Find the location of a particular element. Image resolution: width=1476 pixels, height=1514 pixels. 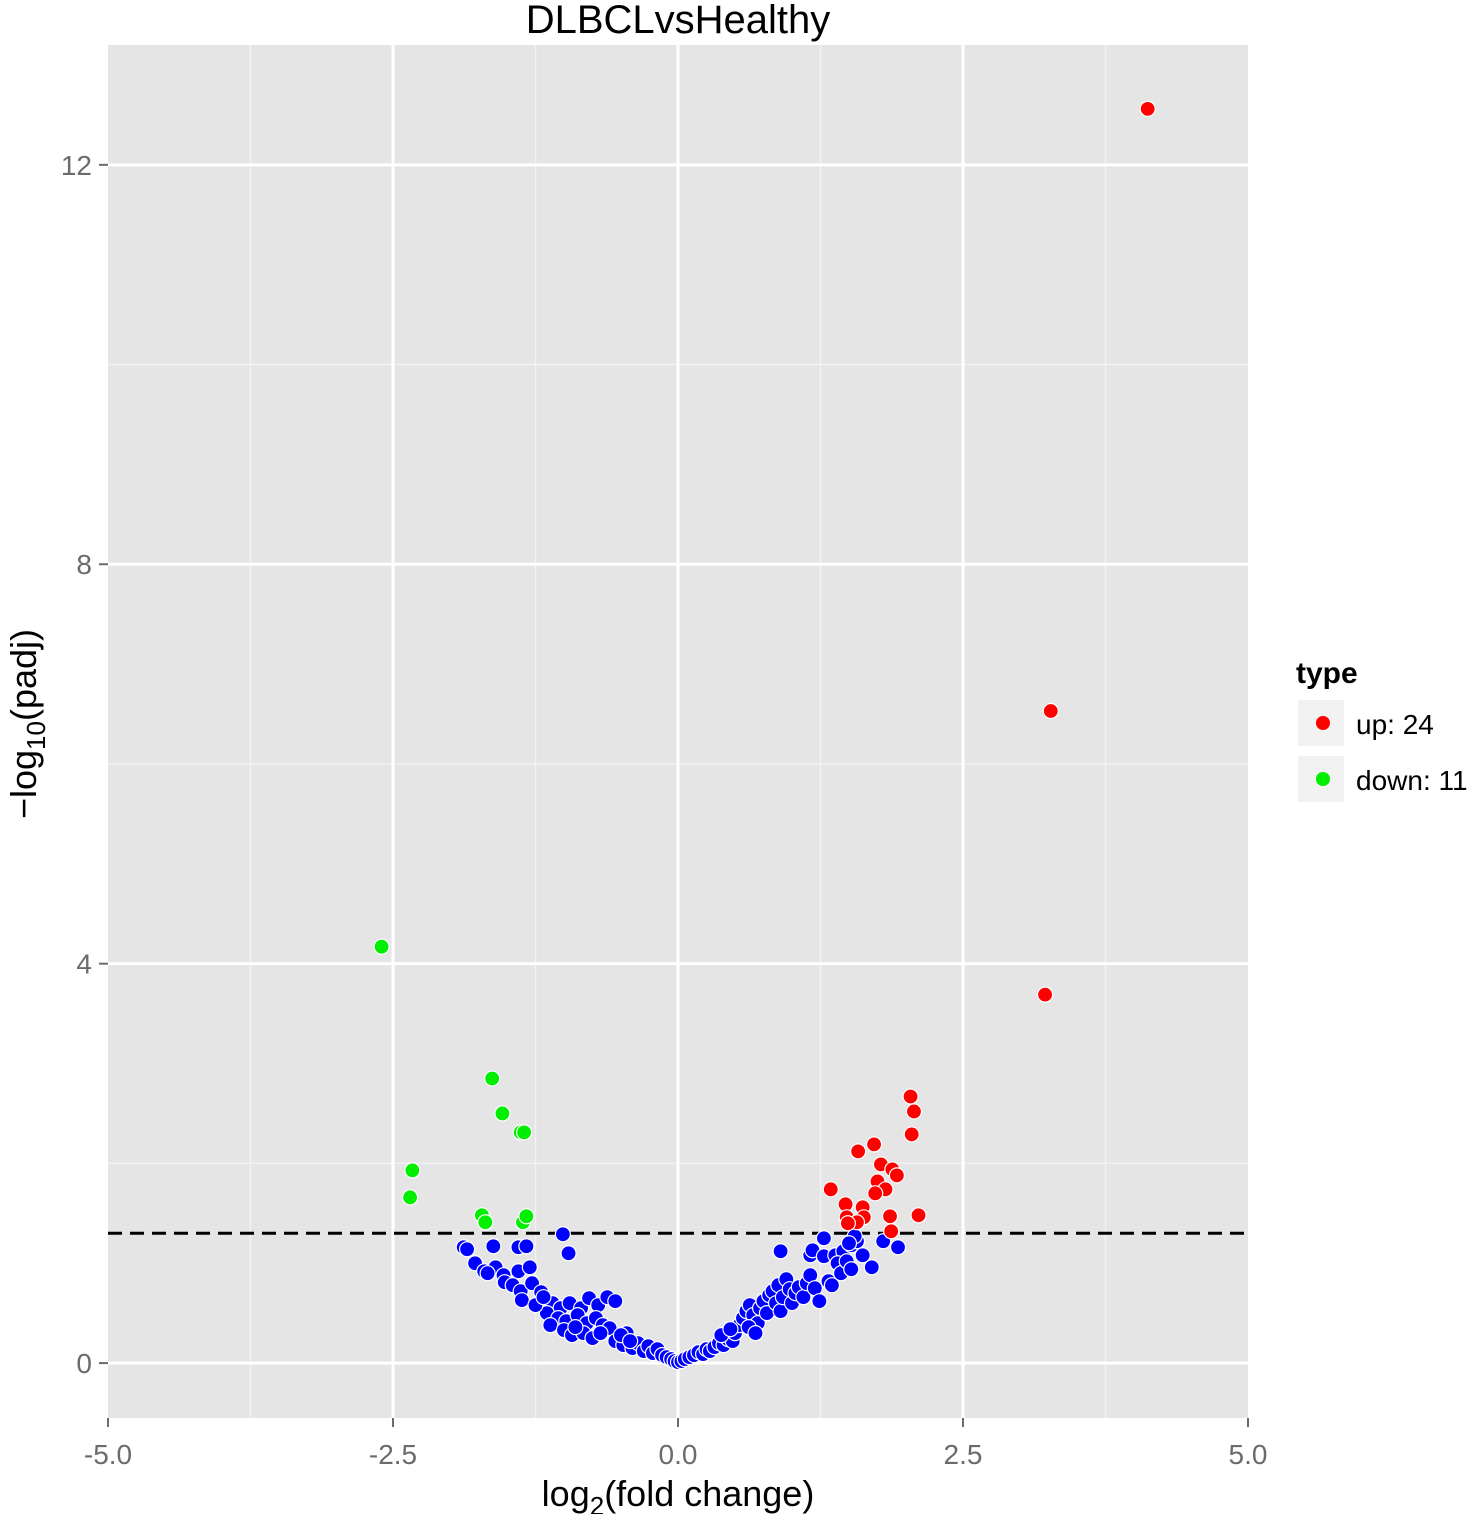

y-tick-label: 4 is located at coordinates (84, 964).